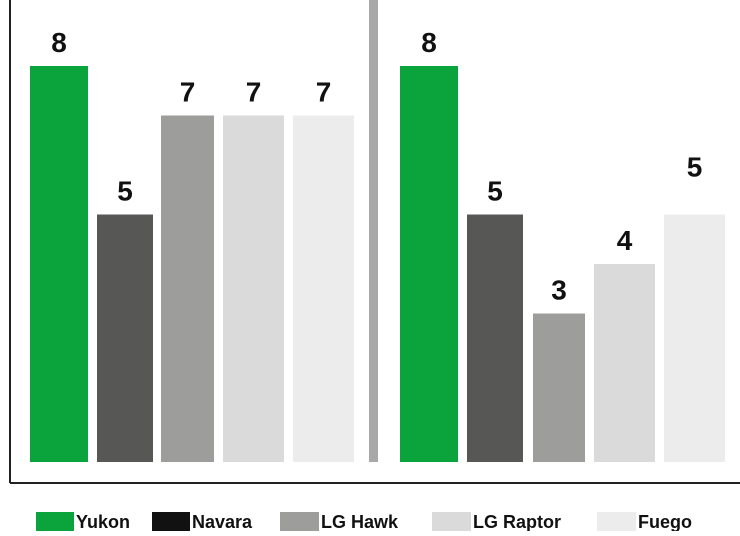 The width and height of the screenshot is (740, 536). I want to click on value-label-panel1-navara: 5, so click(125, 191).